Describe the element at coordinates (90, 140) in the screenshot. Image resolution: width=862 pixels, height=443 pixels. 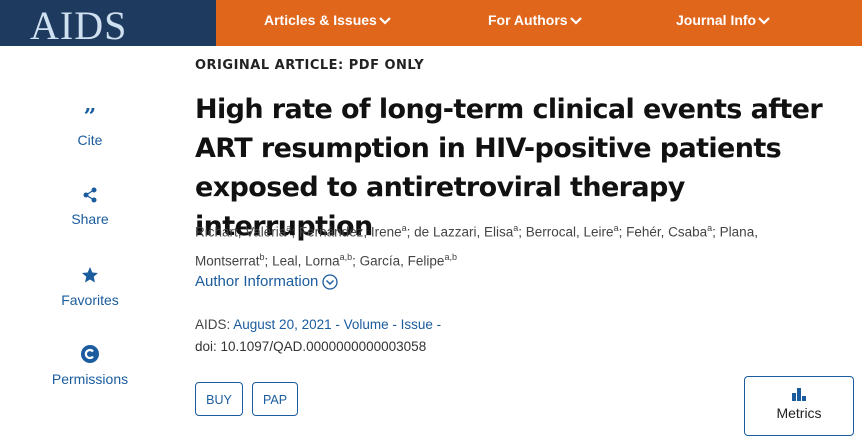
I see `sidebar-label: Cite` at that location.